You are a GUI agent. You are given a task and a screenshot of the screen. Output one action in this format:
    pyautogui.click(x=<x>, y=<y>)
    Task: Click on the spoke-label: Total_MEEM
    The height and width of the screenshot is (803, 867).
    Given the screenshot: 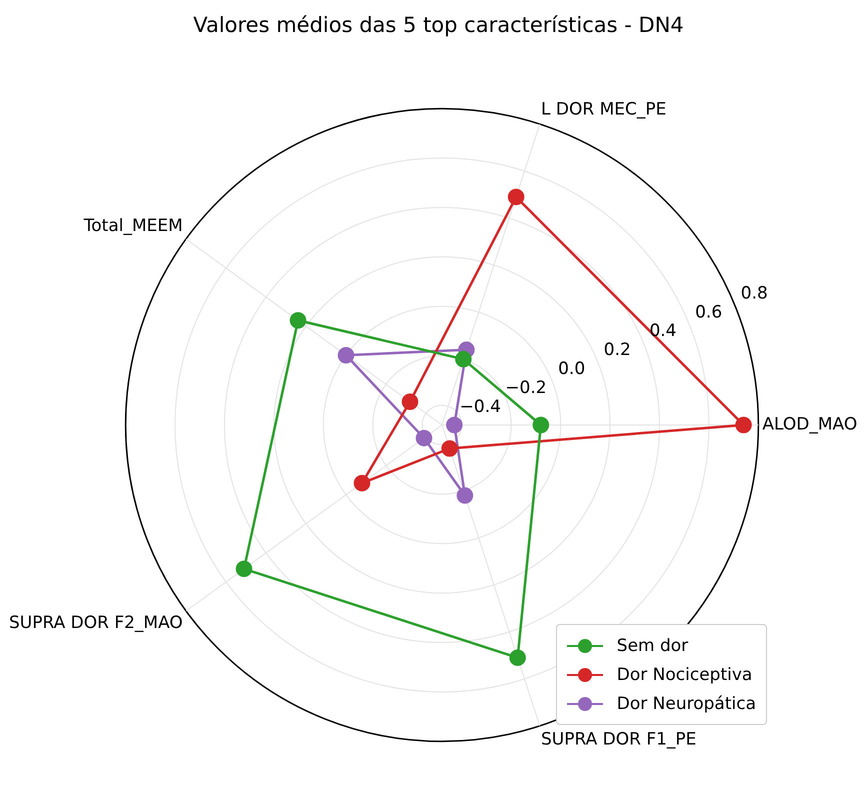 What is the action you would take?
    pyautogui.click(x=132, y=226)
    